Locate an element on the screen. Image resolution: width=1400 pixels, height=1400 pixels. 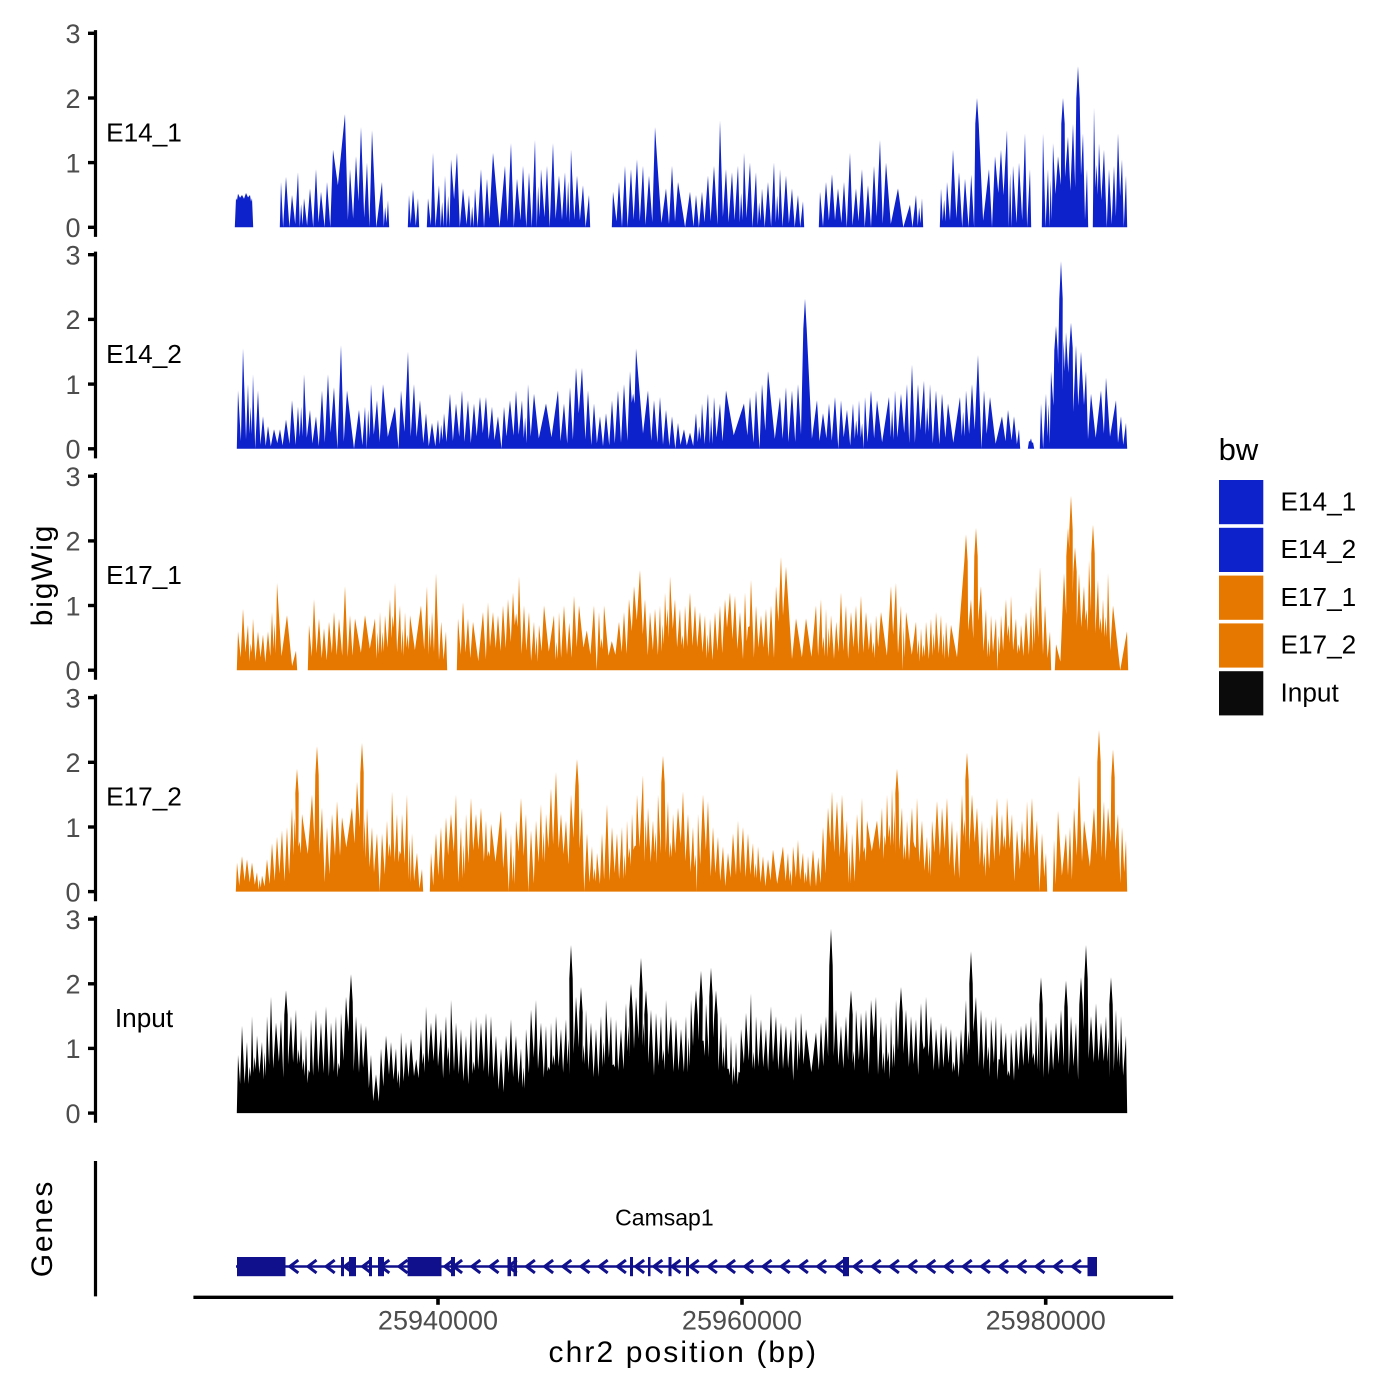
svg-text: chr2 position (bp) is located at coordinates (684, 1352).